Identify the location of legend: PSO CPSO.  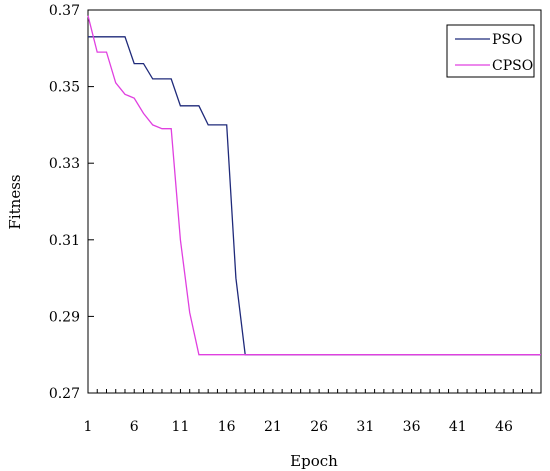
(490, 51).